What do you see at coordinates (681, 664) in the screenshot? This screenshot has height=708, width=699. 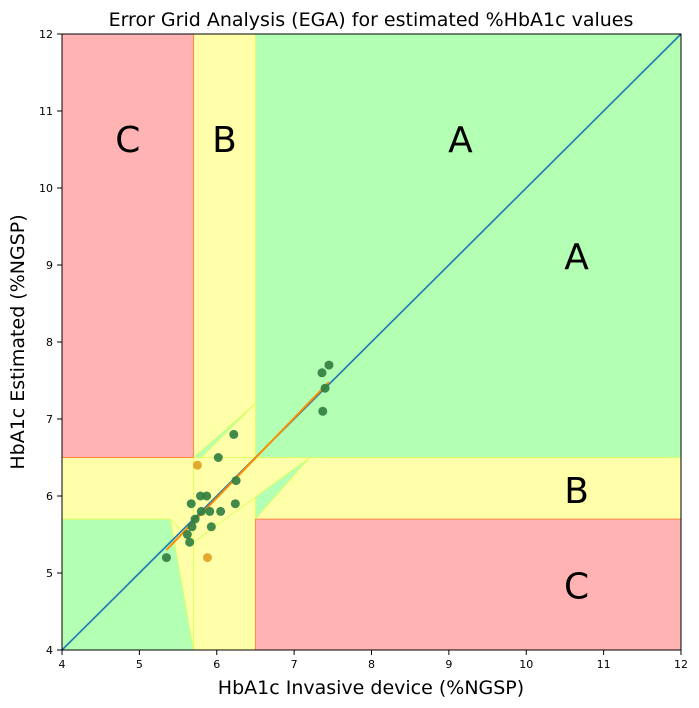 I see `x-tick-label: 12` at bounding box center [681, 664].